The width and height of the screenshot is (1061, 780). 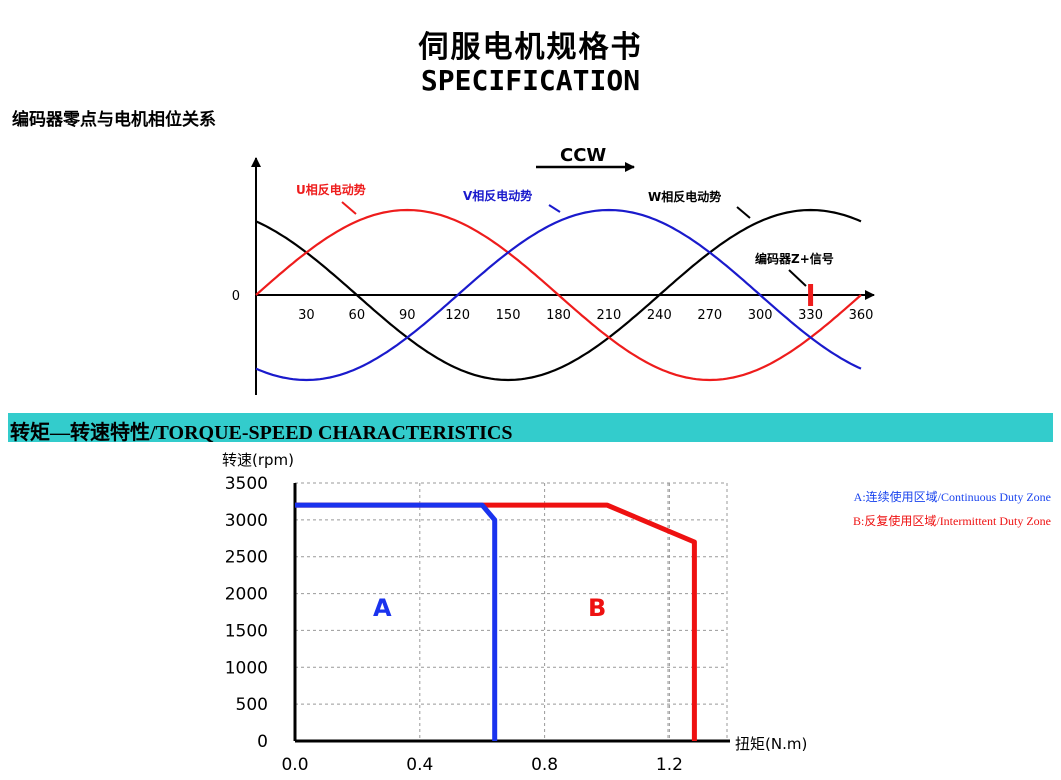 What do you see at coordinates (407, 315) in the screenshot?
I see `phase-x-tick-label: 90` at bounding box center [407, 315].